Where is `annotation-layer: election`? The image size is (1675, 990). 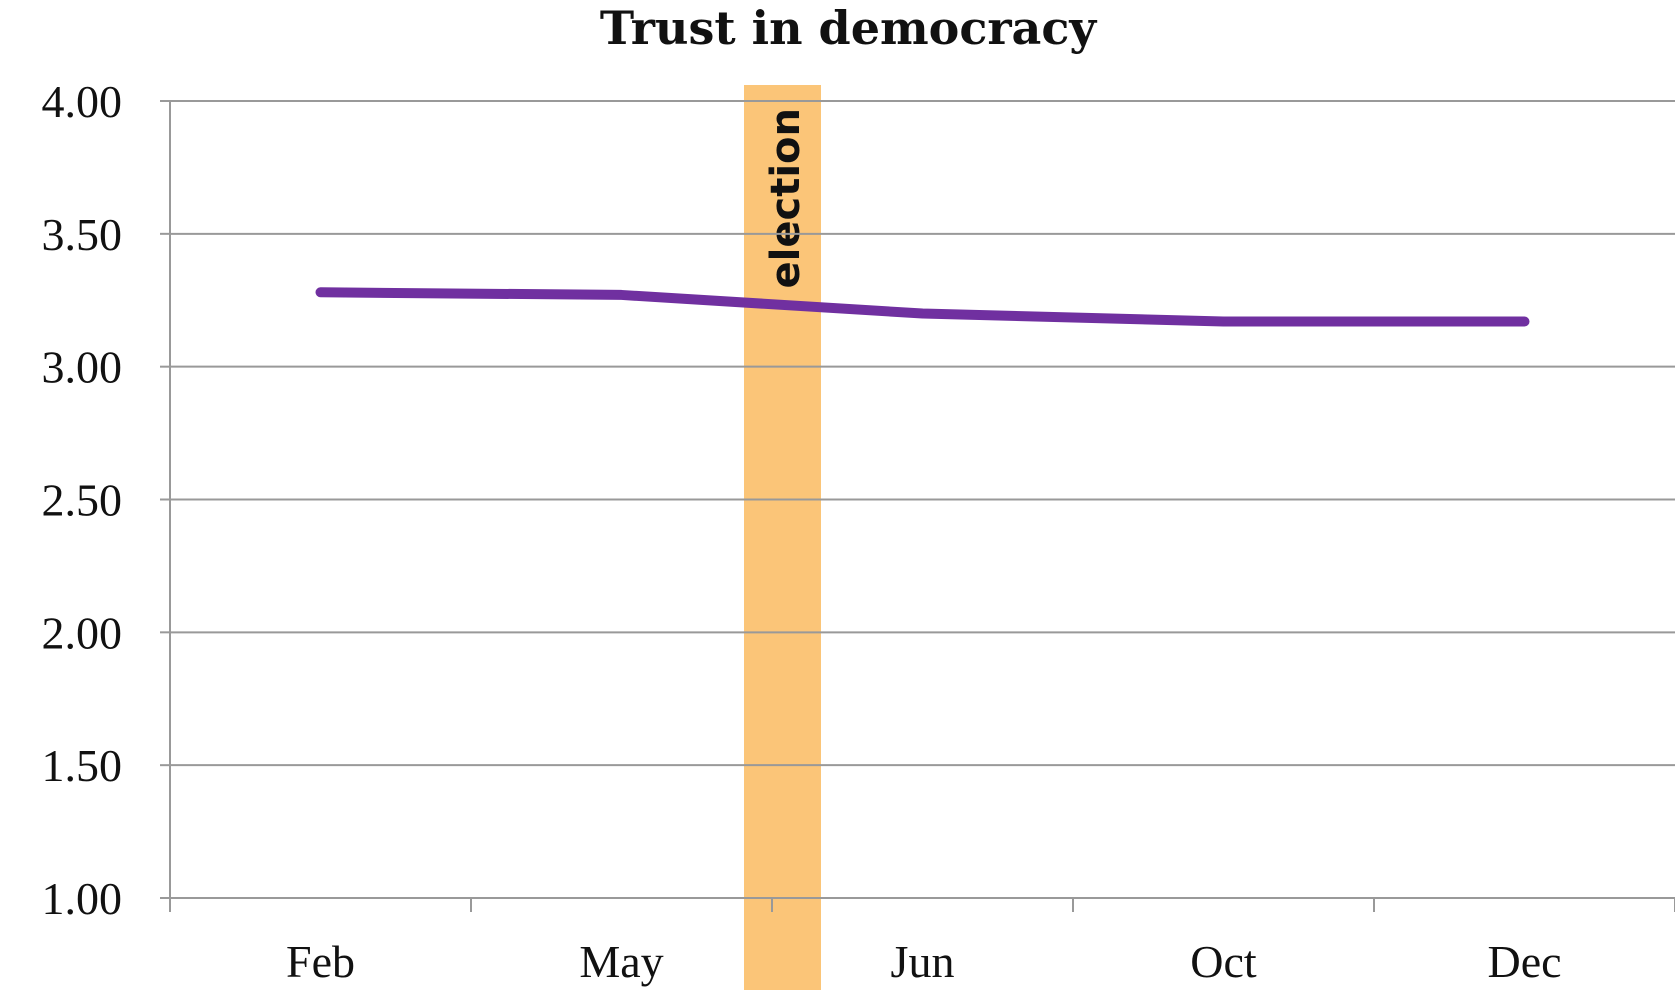
annotation-layer: election is located at coordinates (782, 537).